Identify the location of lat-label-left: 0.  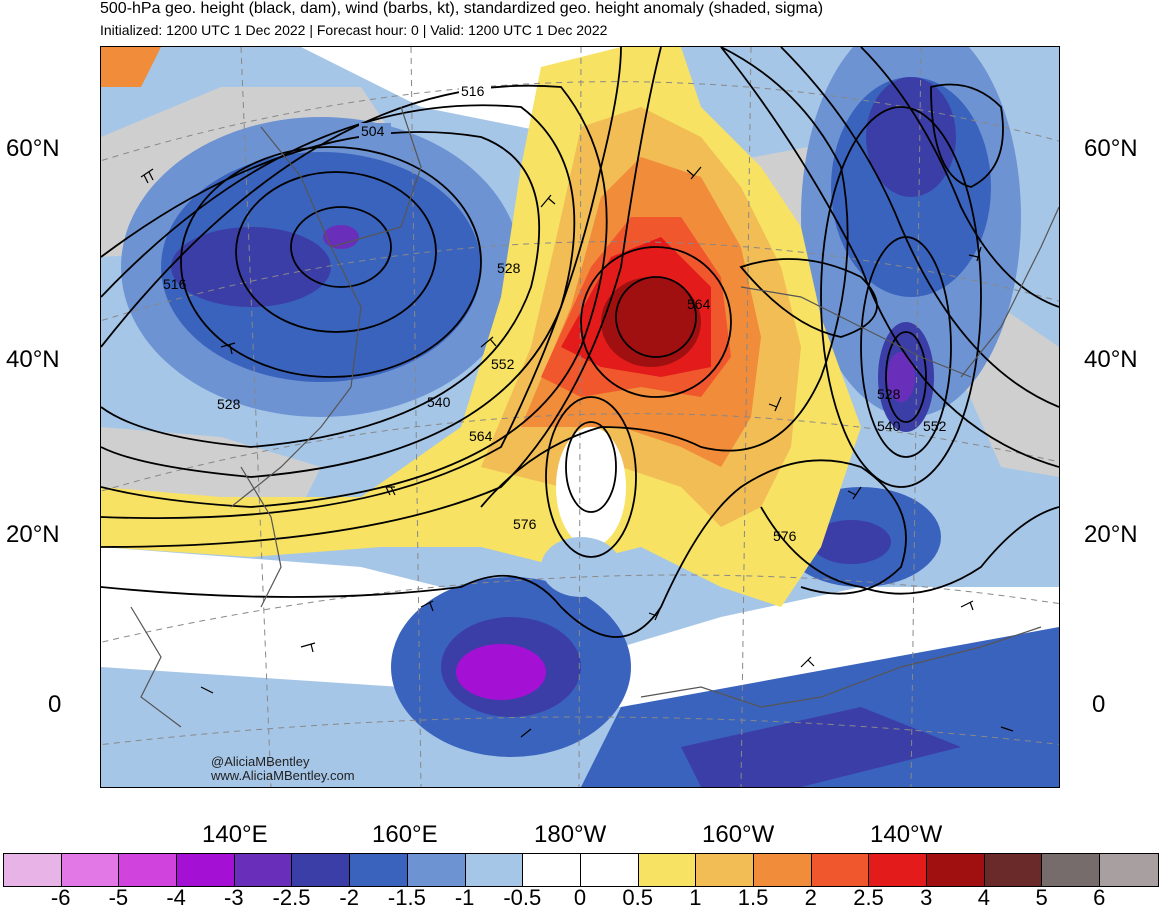
(55, 704).